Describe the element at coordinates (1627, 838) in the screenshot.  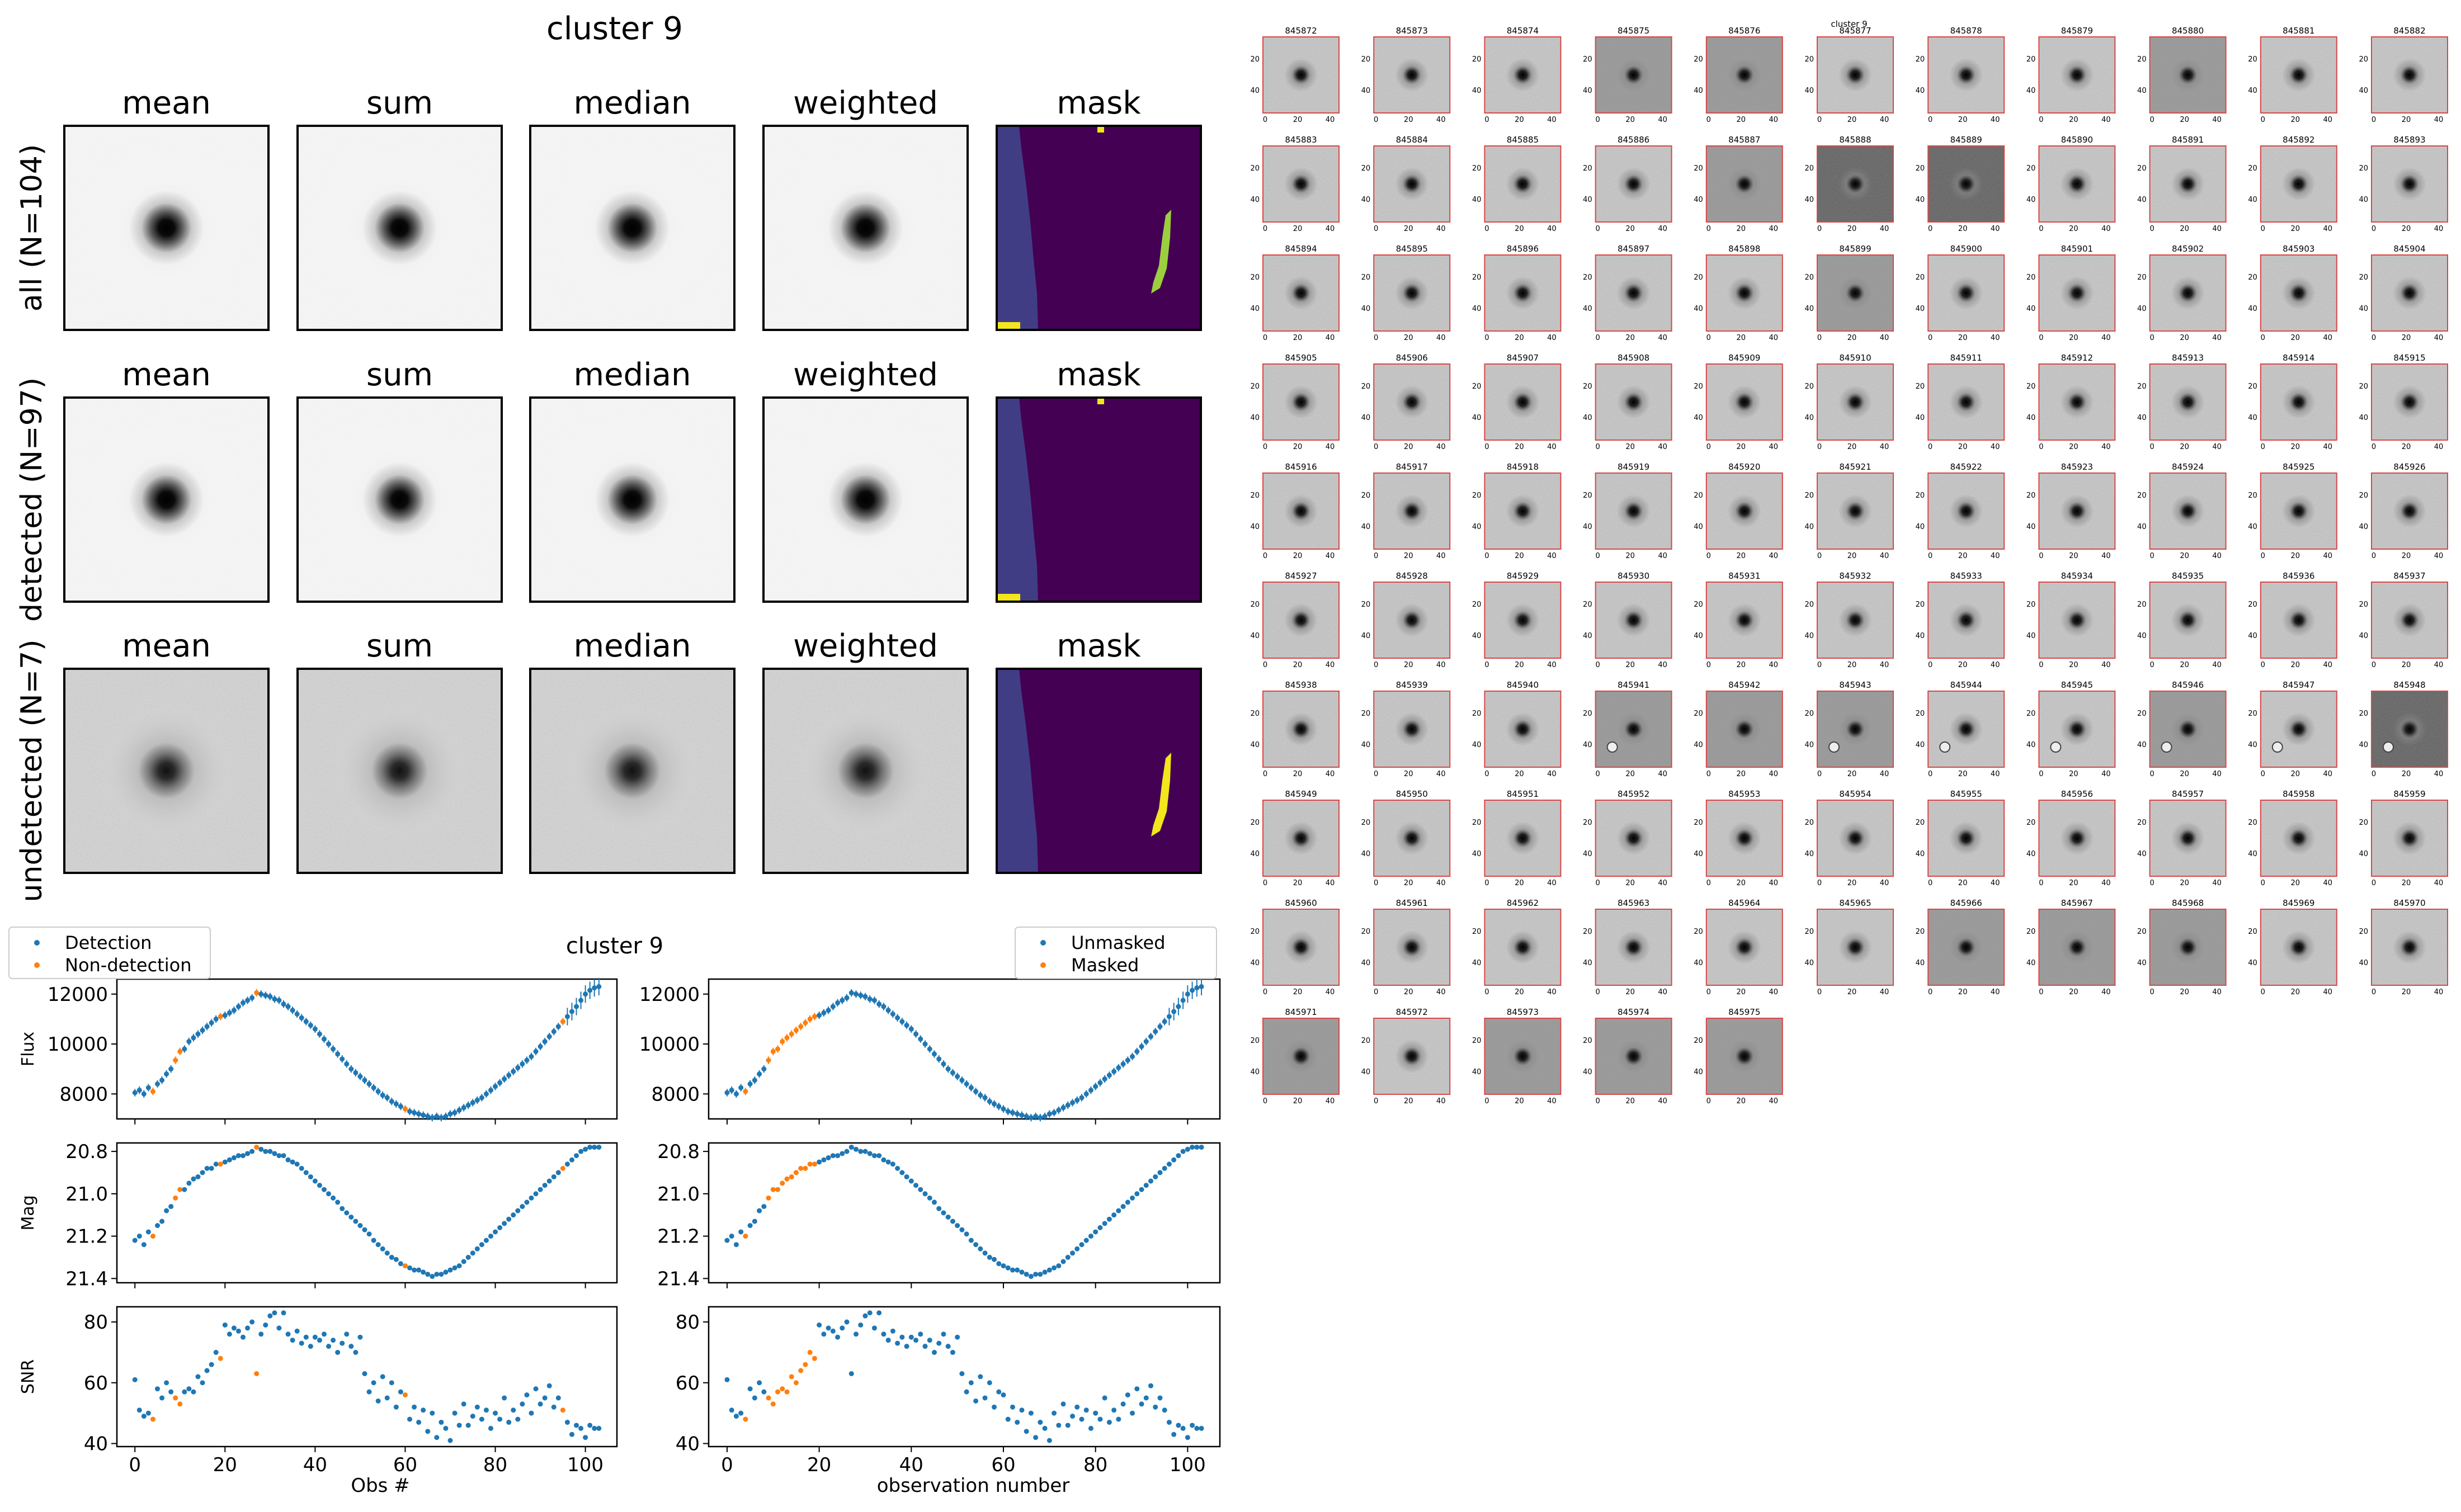
I see `thumbnail-cell: 845952 20 40 0 20 40` at that location.